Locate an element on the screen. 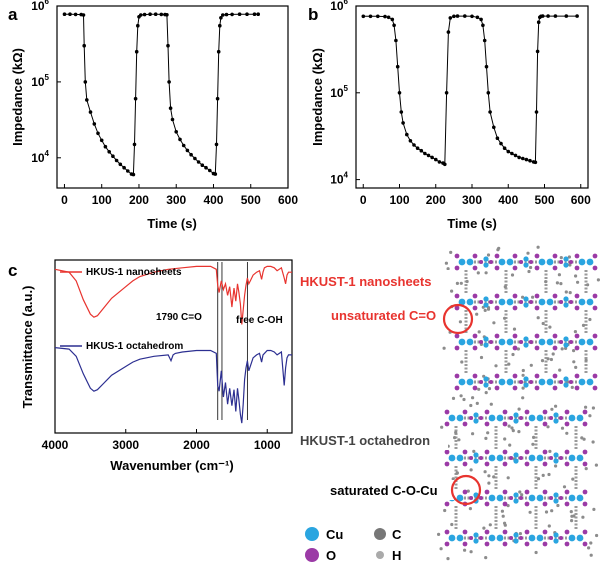 This screenshot has height=562, width=600. b-xtick-label-2: 200 is located at coordinates (436, 200).